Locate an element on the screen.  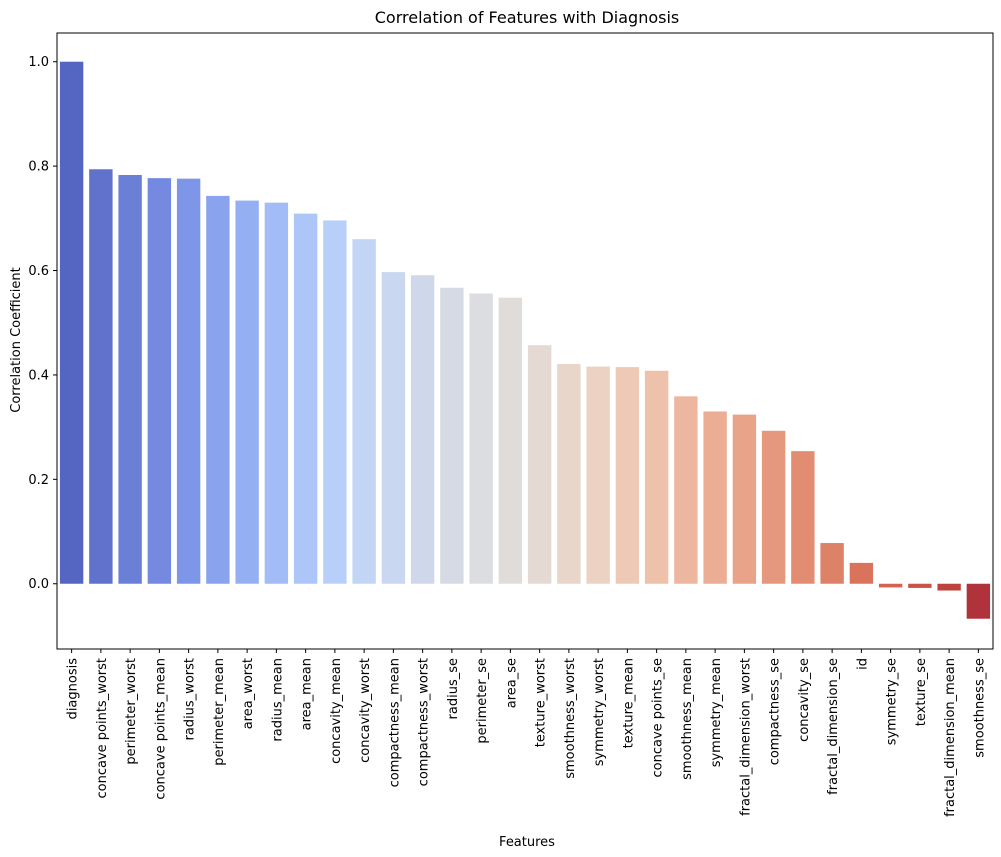
x-tick-label: concavity_se is located at coordinates (804, 700).